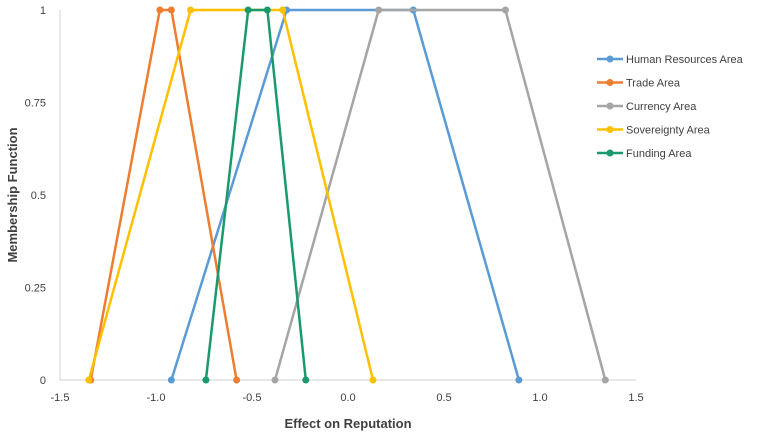  Describe the element at coordinates (35, 289) in the screenshot. I see `y-tick-label: 0.25` at that location.